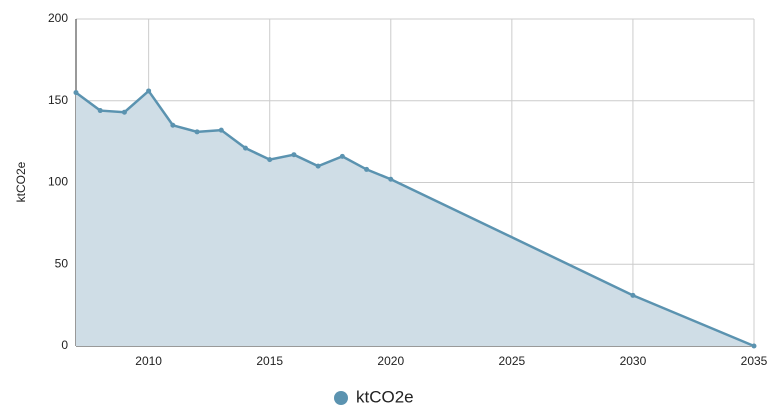 The image size is (773, 406). What do you see at coordinates (385, 396) in the screenshot?
I see `legend-label: ktCO2e` at bounding box center [385, 396].